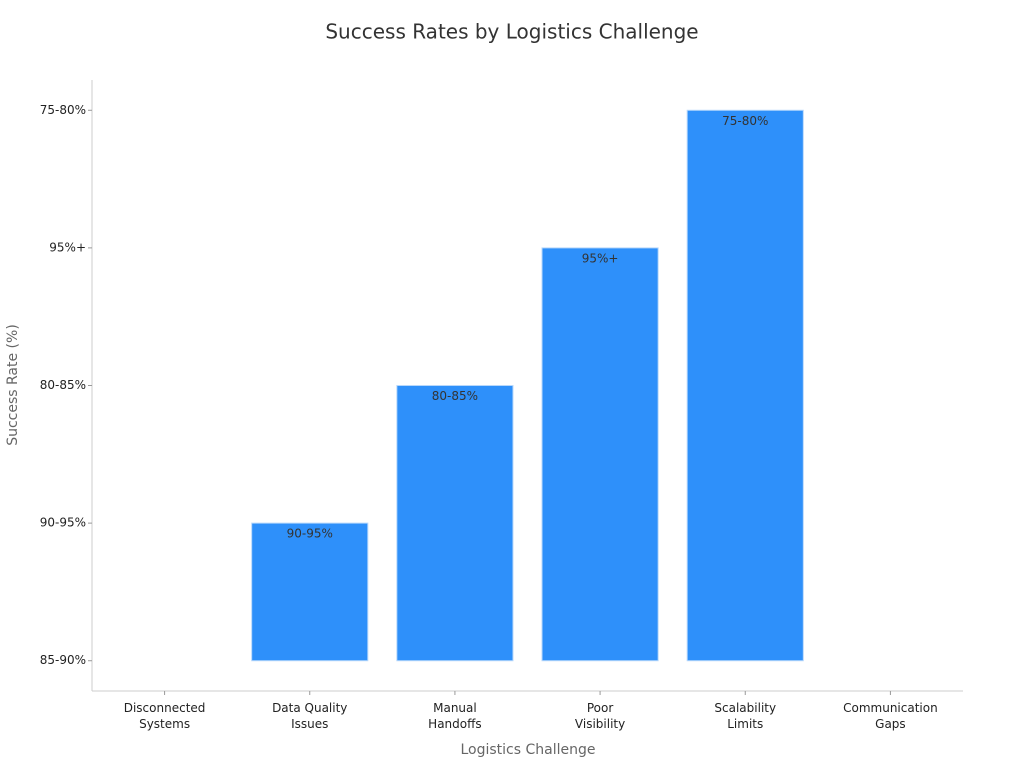 This screenshot has width=1024, height=768. What do you see at coordinates (745, 716) in the screenshot?
I see `x-tick-label: Scalability Limits` at bounding box center [745, 716].